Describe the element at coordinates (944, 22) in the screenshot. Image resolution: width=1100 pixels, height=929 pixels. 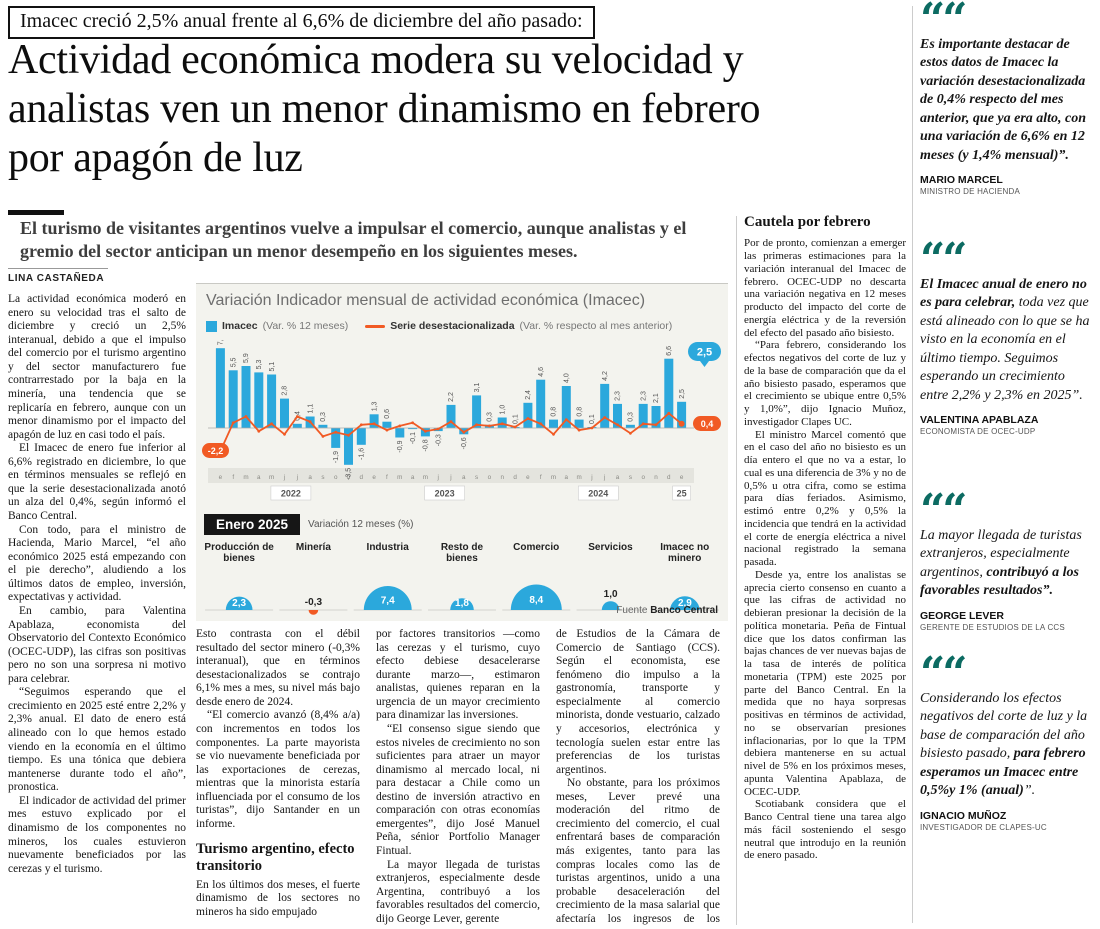
I see `quote-marks-icon: ““` at that location.